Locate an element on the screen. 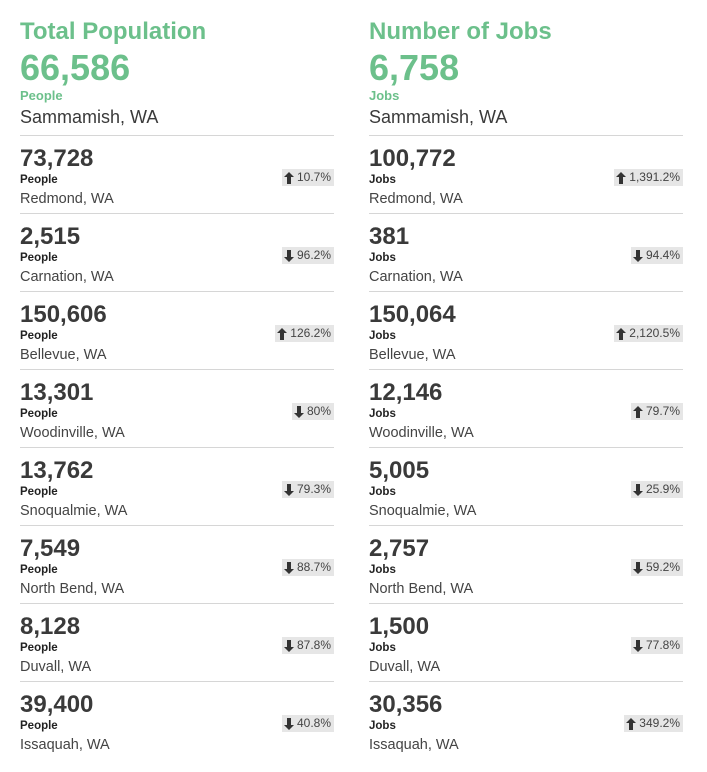  change-badge: 94.4% is located at coordinates (656, 255).